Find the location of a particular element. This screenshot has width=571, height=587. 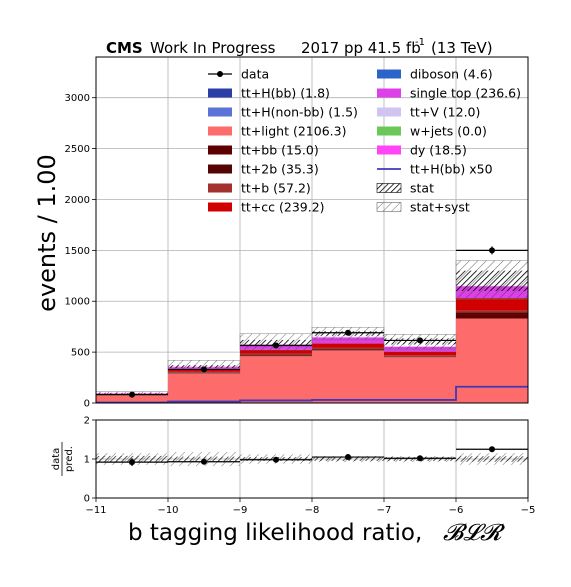

legend-item: tt+H(bb) (1.8) is located at coordinates (269, 93).